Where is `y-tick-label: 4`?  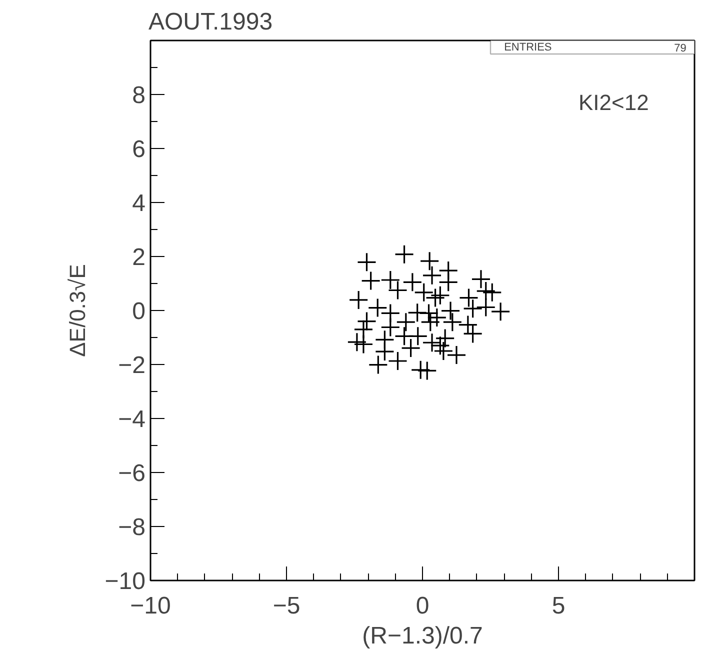 y-tick-label: 4 is located at coordinates (139, 203).